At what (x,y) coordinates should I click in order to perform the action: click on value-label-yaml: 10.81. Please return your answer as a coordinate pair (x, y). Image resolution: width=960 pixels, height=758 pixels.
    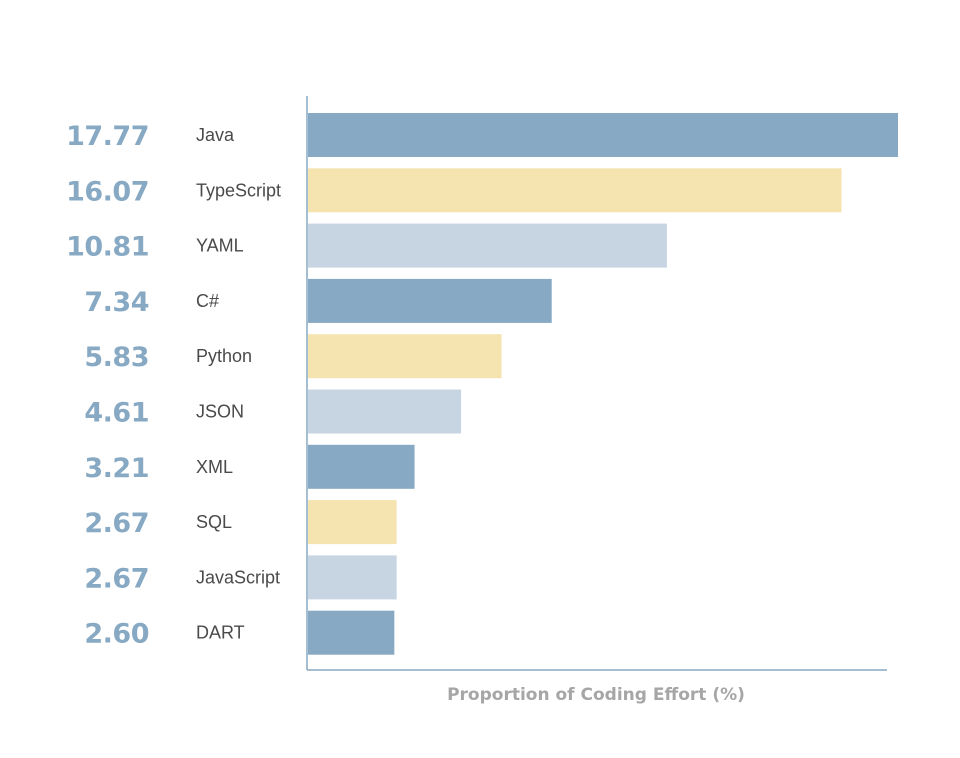
    Looking at the image, I should click on (107, 247).